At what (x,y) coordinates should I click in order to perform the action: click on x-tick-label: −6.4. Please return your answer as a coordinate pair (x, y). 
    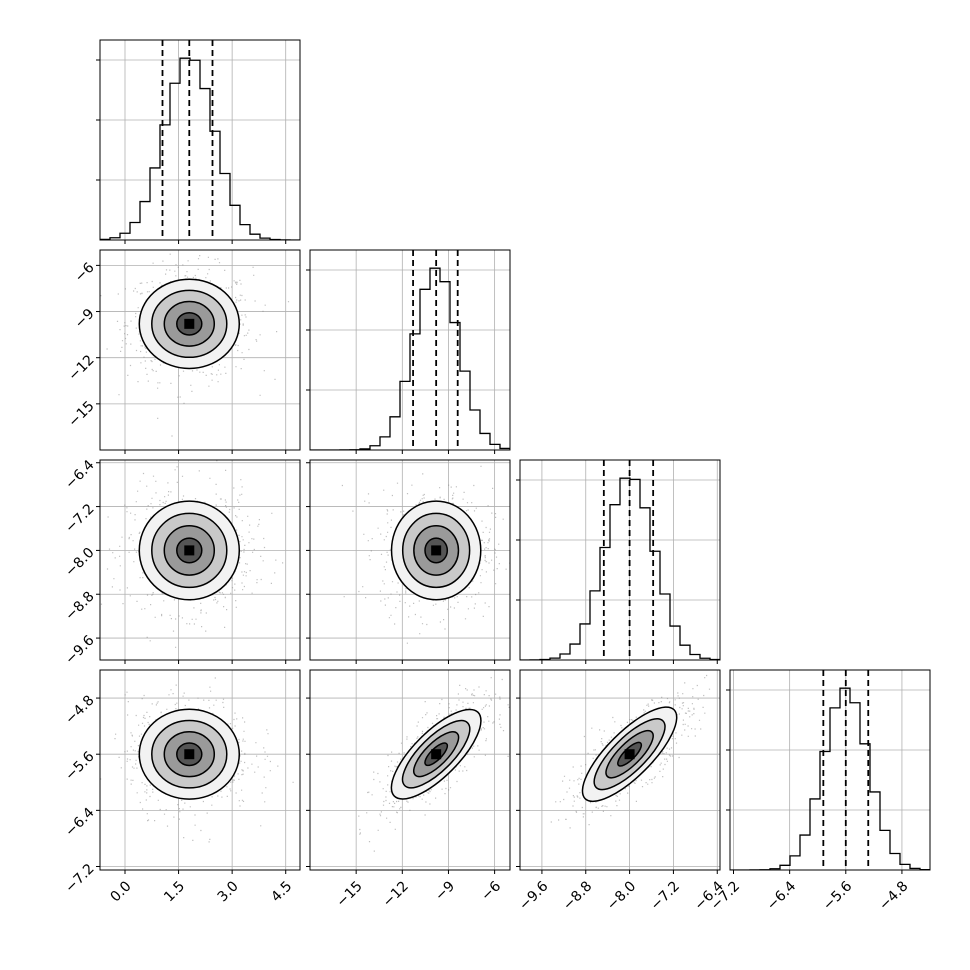
    Looking at the image, I should click on (781, 895).